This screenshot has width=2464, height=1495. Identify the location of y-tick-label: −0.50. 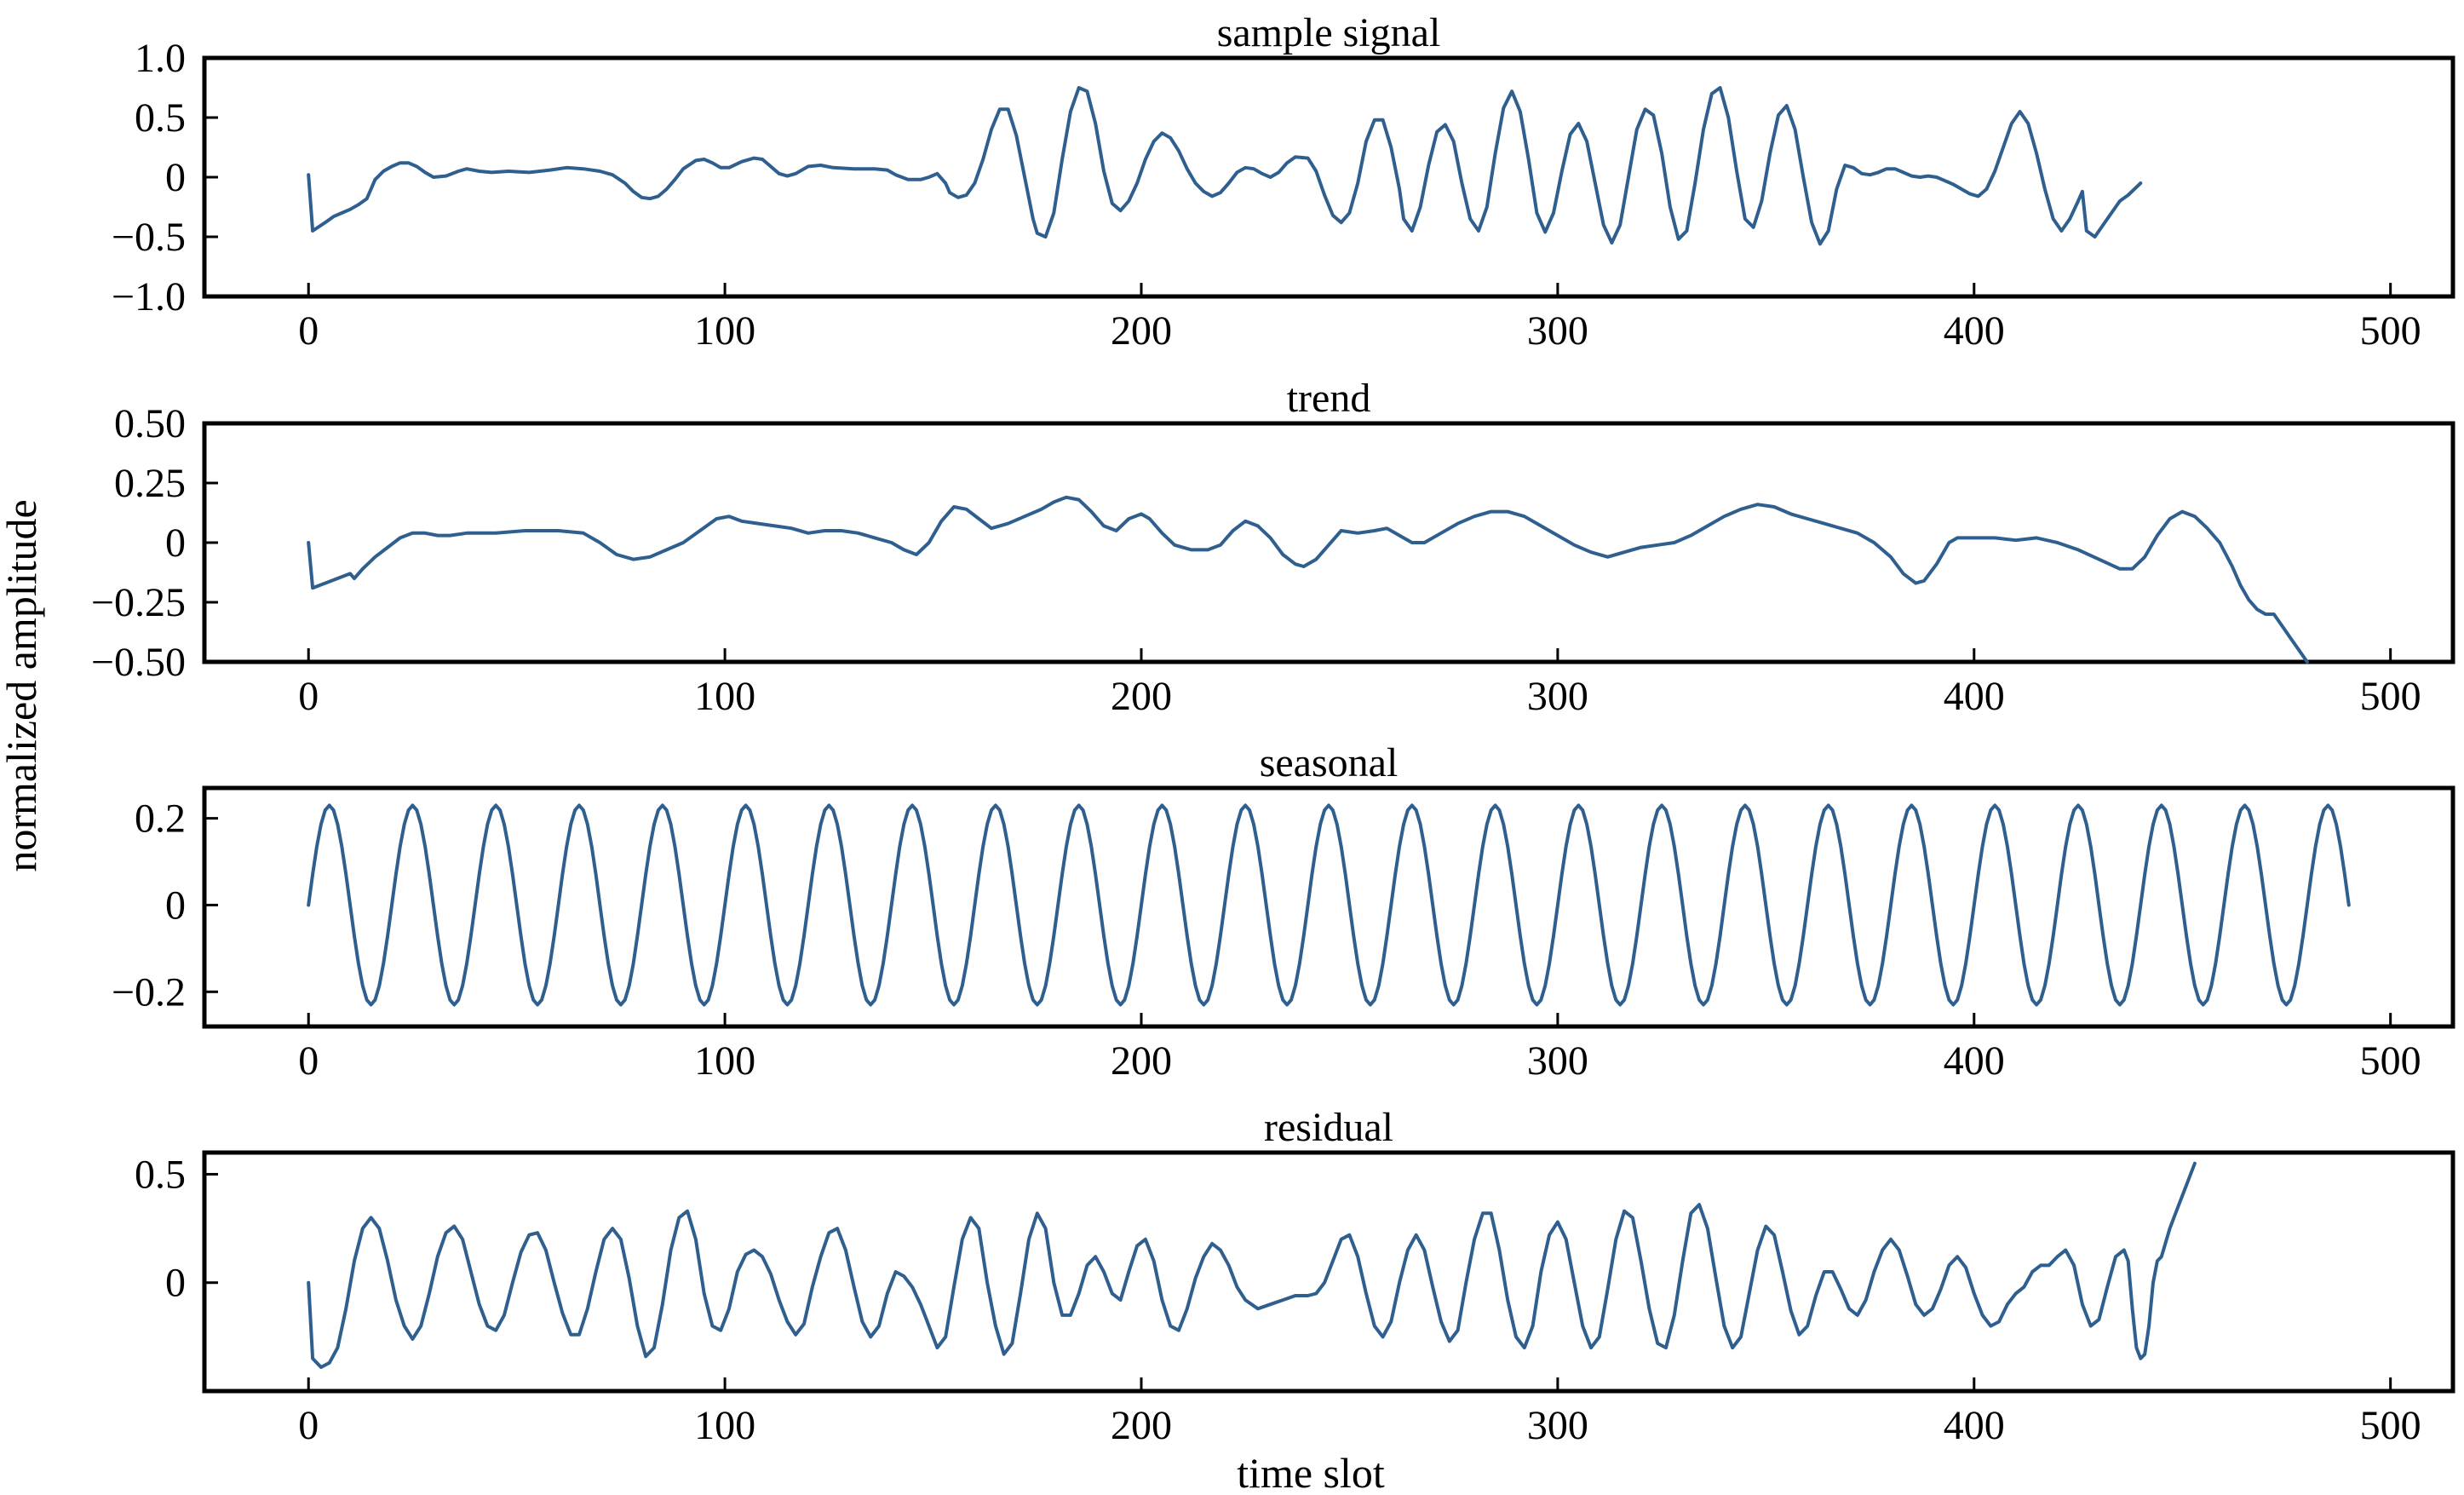
(138, 662).